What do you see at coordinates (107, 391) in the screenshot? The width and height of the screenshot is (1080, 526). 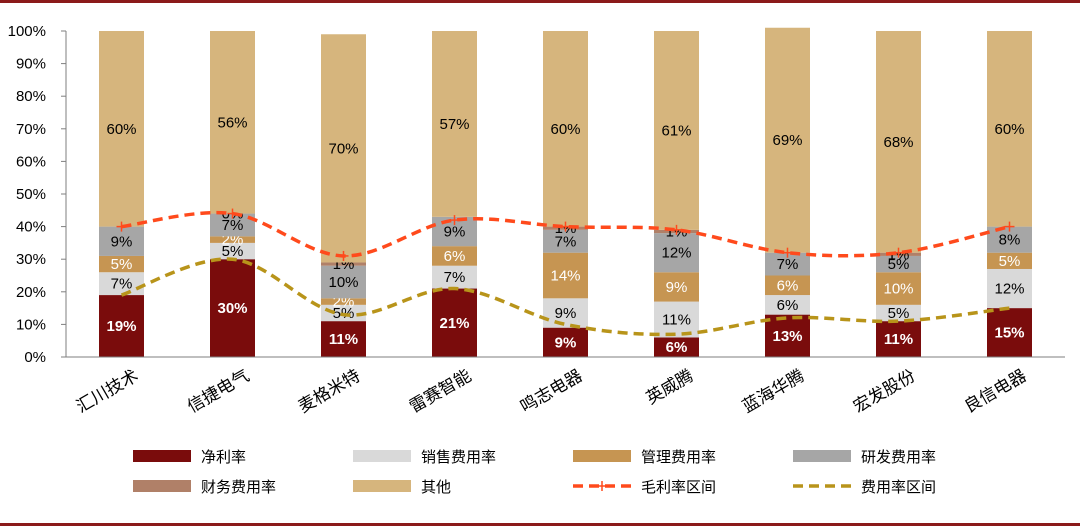 I see `category-label: 汇川技术` at bounding box center [107, 391].